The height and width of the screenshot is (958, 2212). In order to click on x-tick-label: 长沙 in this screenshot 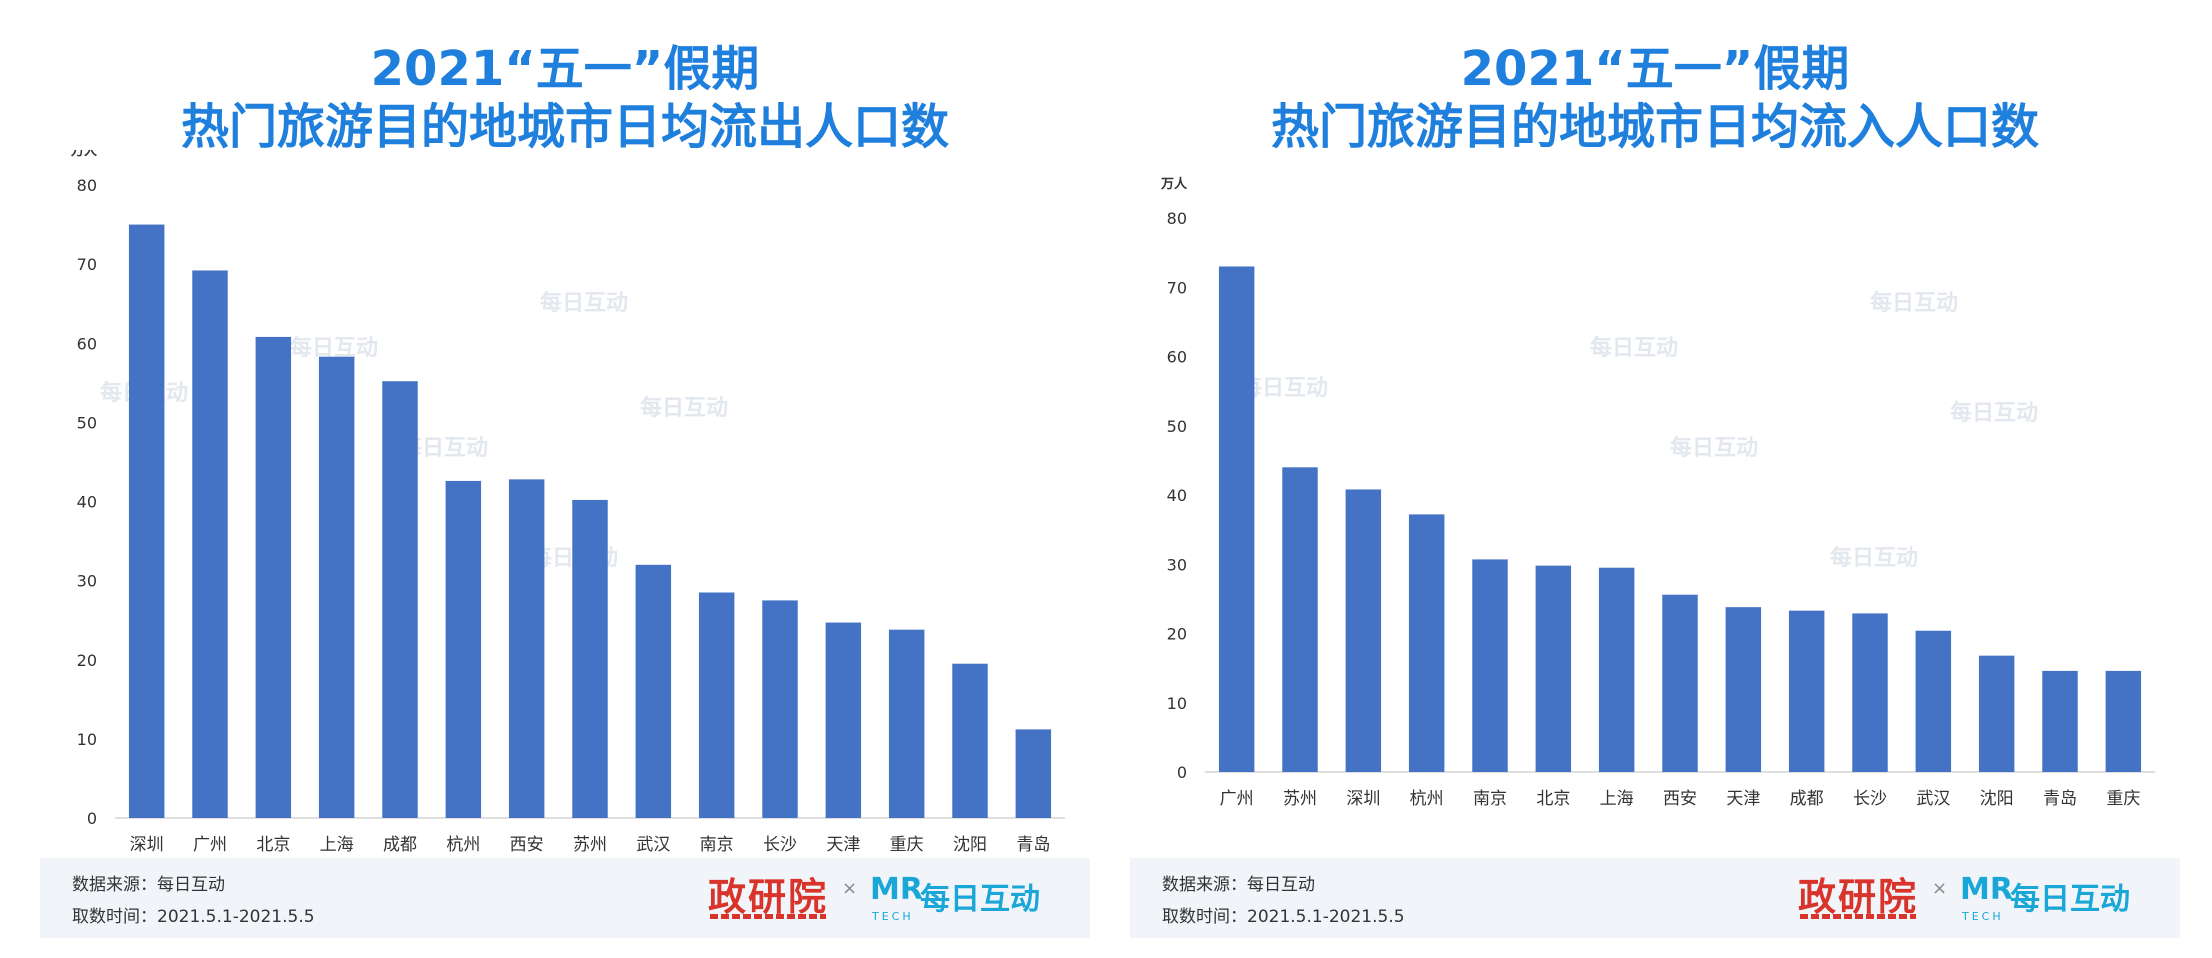, I will do `click(1870, 799)`.